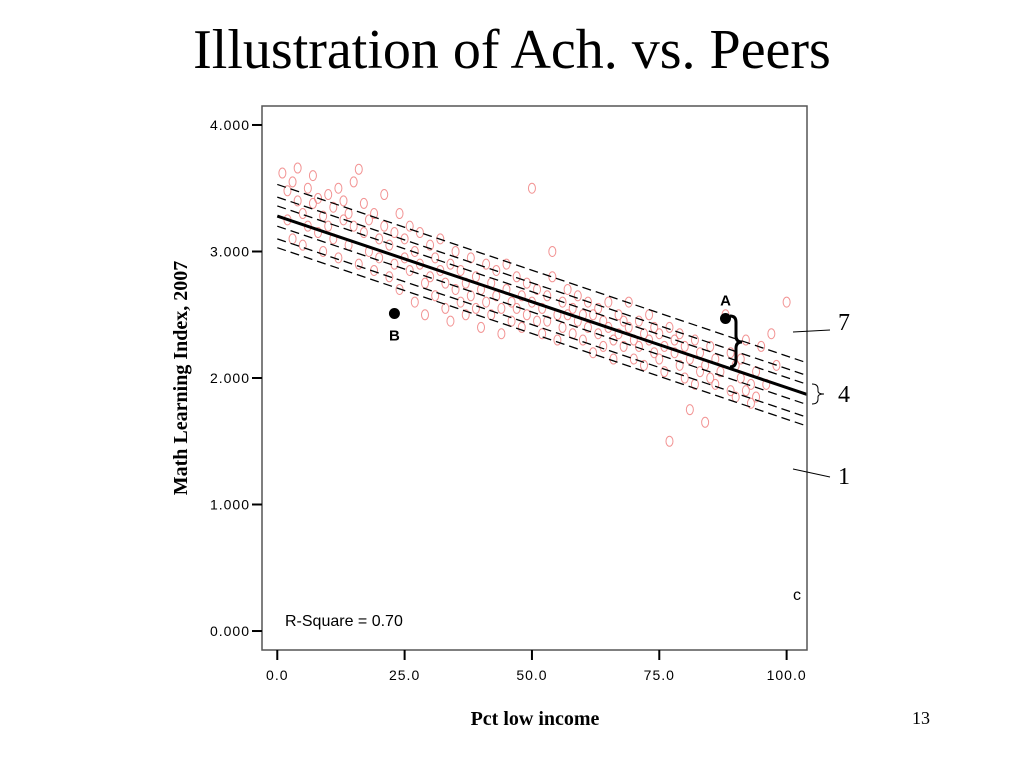  What do you see at coordinates (797, 595) in the screenshot?
I see `stray-glyph: c` at bounding box center [797, 595].